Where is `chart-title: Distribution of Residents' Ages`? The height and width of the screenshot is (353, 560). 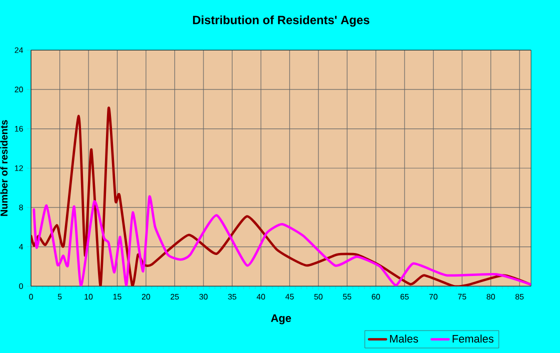
chart-title: Distribution of Residents' Ages is located at coordinates (281, 21).